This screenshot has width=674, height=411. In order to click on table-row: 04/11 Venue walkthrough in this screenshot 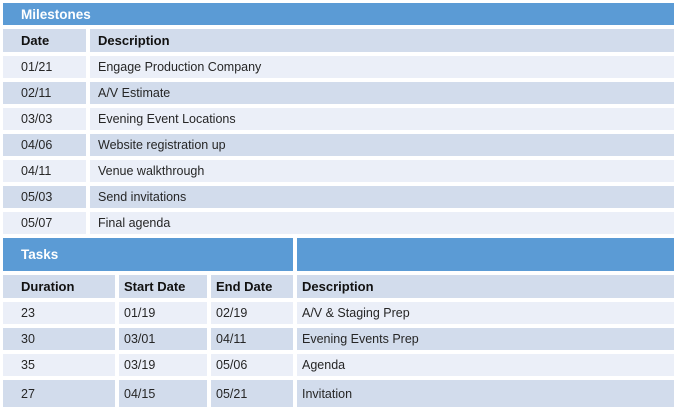, I will do `click(338, 171)`.